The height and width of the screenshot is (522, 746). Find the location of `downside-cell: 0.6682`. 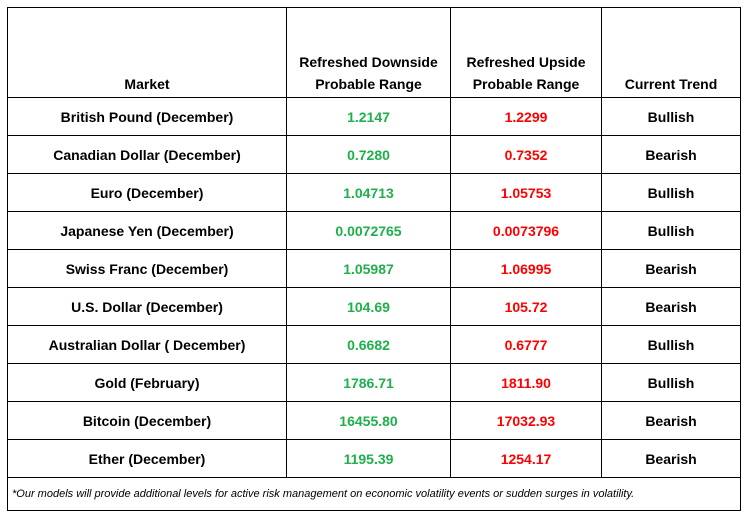

downside-cell: 0.6682 is located at coordinates (368, 344).